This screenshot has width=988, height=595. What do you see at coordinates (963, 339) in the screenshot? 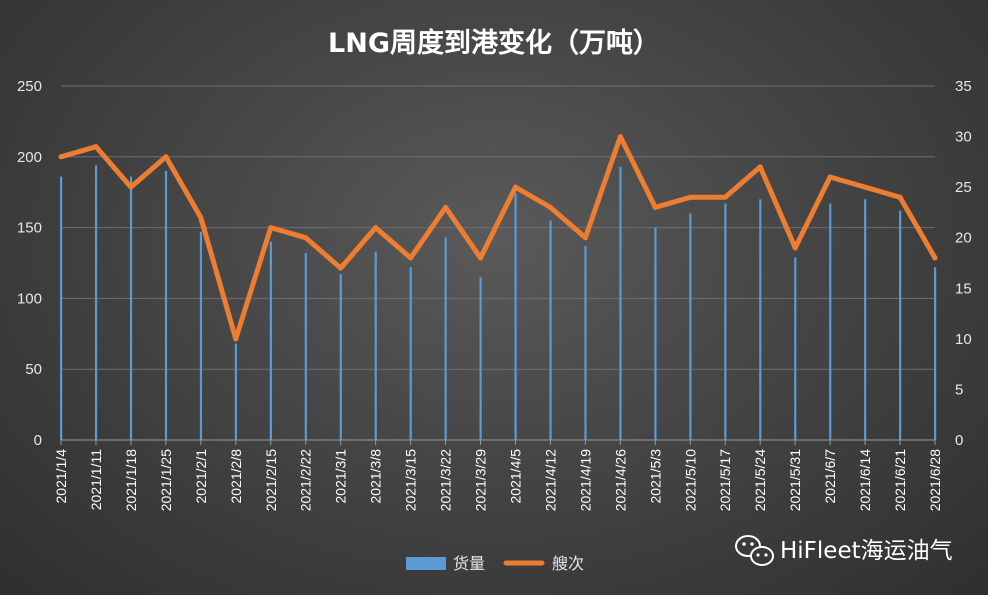
I see `right-tick-label: 10` at bounding box center [963, 339].